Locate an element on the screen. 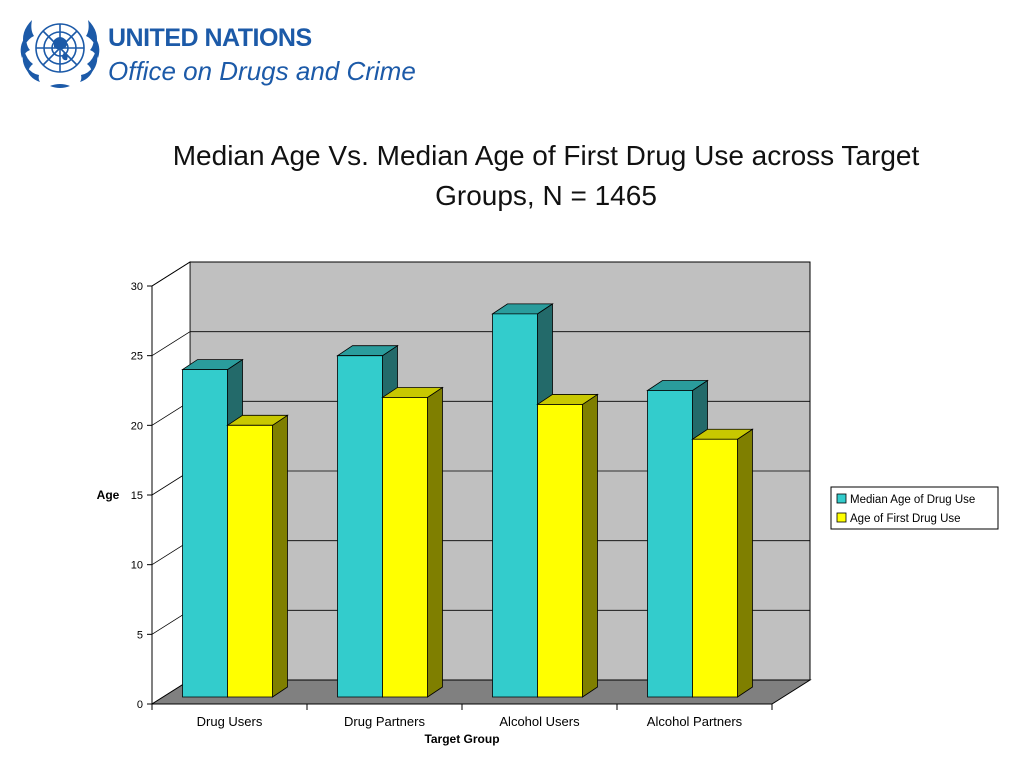  legend-label: Median Age of Drug Use is located at coordinates (912, 500).